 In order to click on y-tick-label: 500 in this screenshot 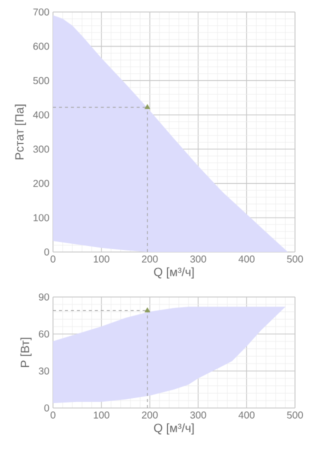, I will do `click(41, 80)`.